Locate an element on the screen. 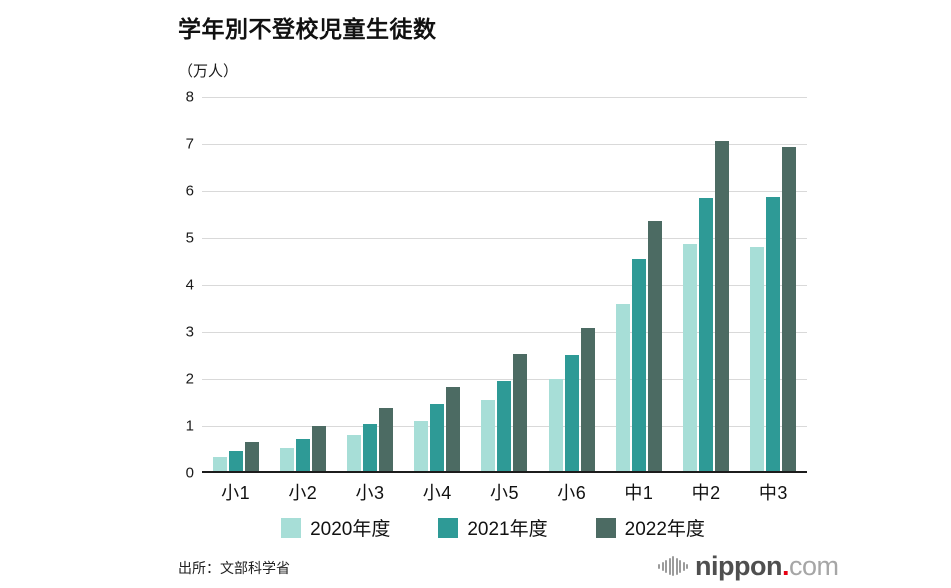  bar-group-中1 is located at coordinates (638, 285).